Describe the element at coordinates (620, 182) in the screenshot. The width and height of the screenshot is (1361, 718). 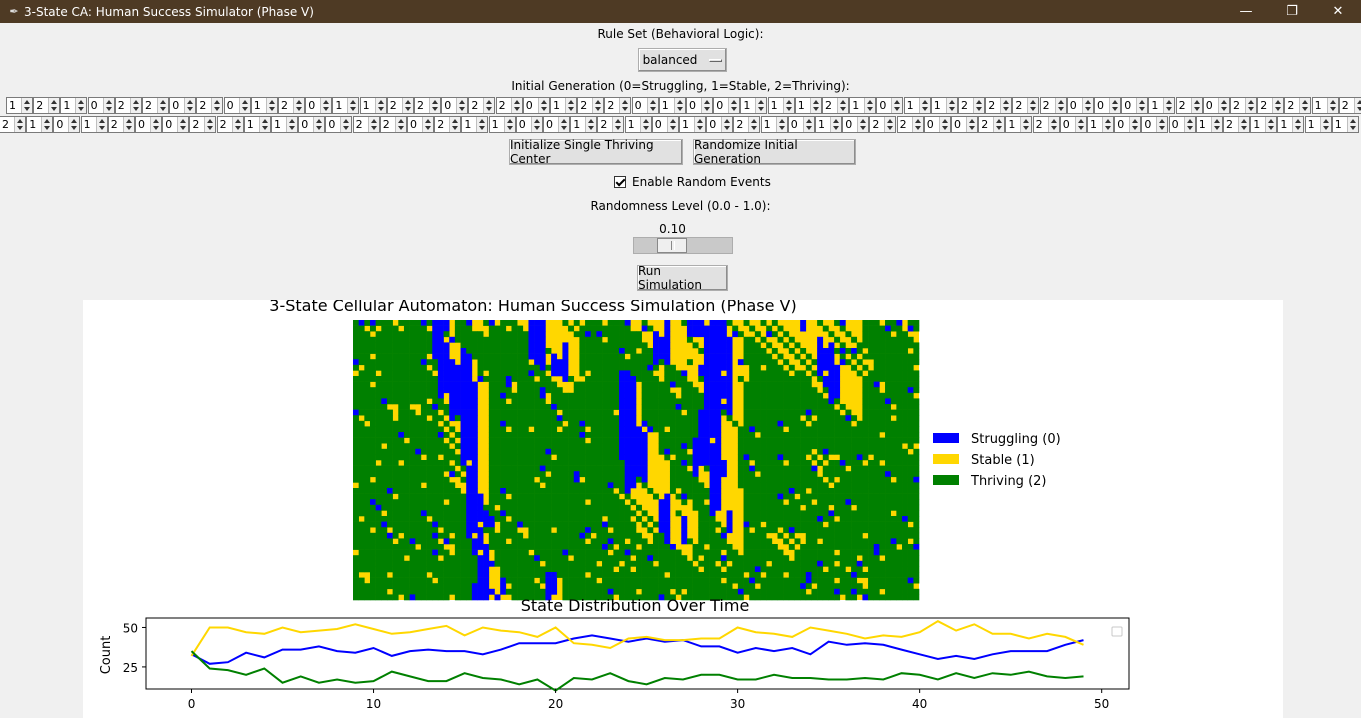
I see `random-events-checkbox` at that location.